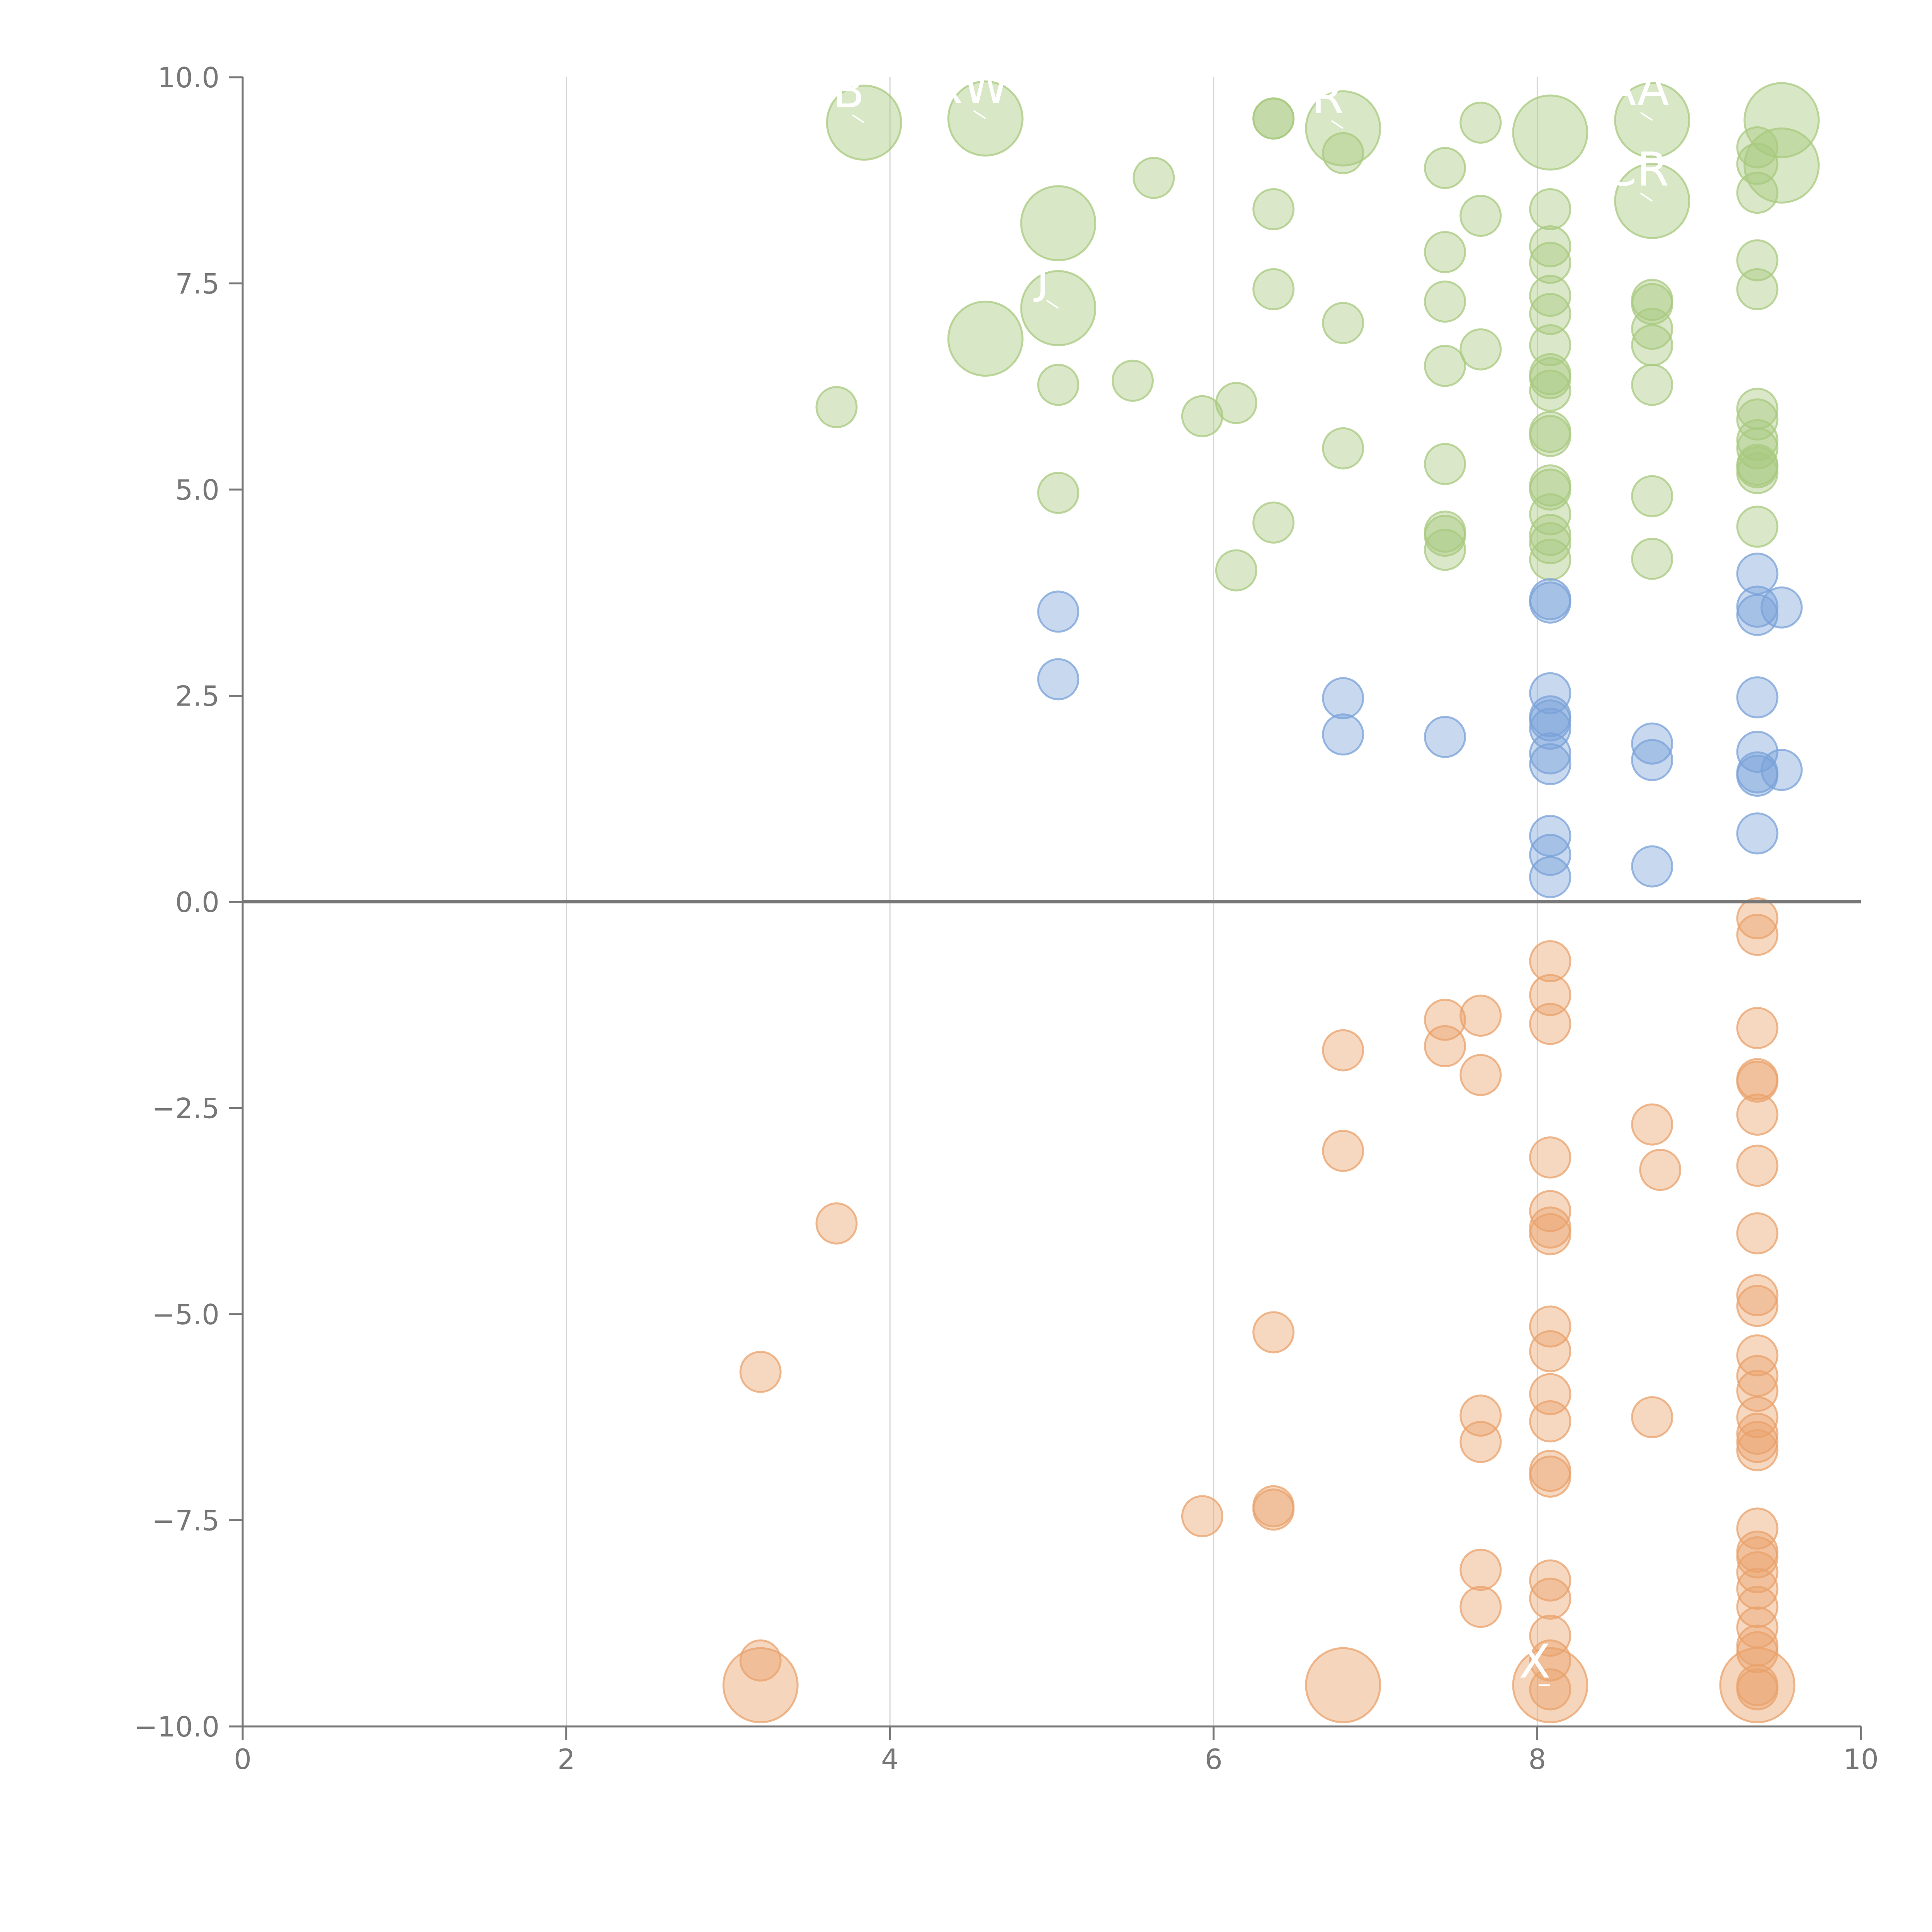  I want to click on y-tick-label: −5.0, so click(185, 1314).